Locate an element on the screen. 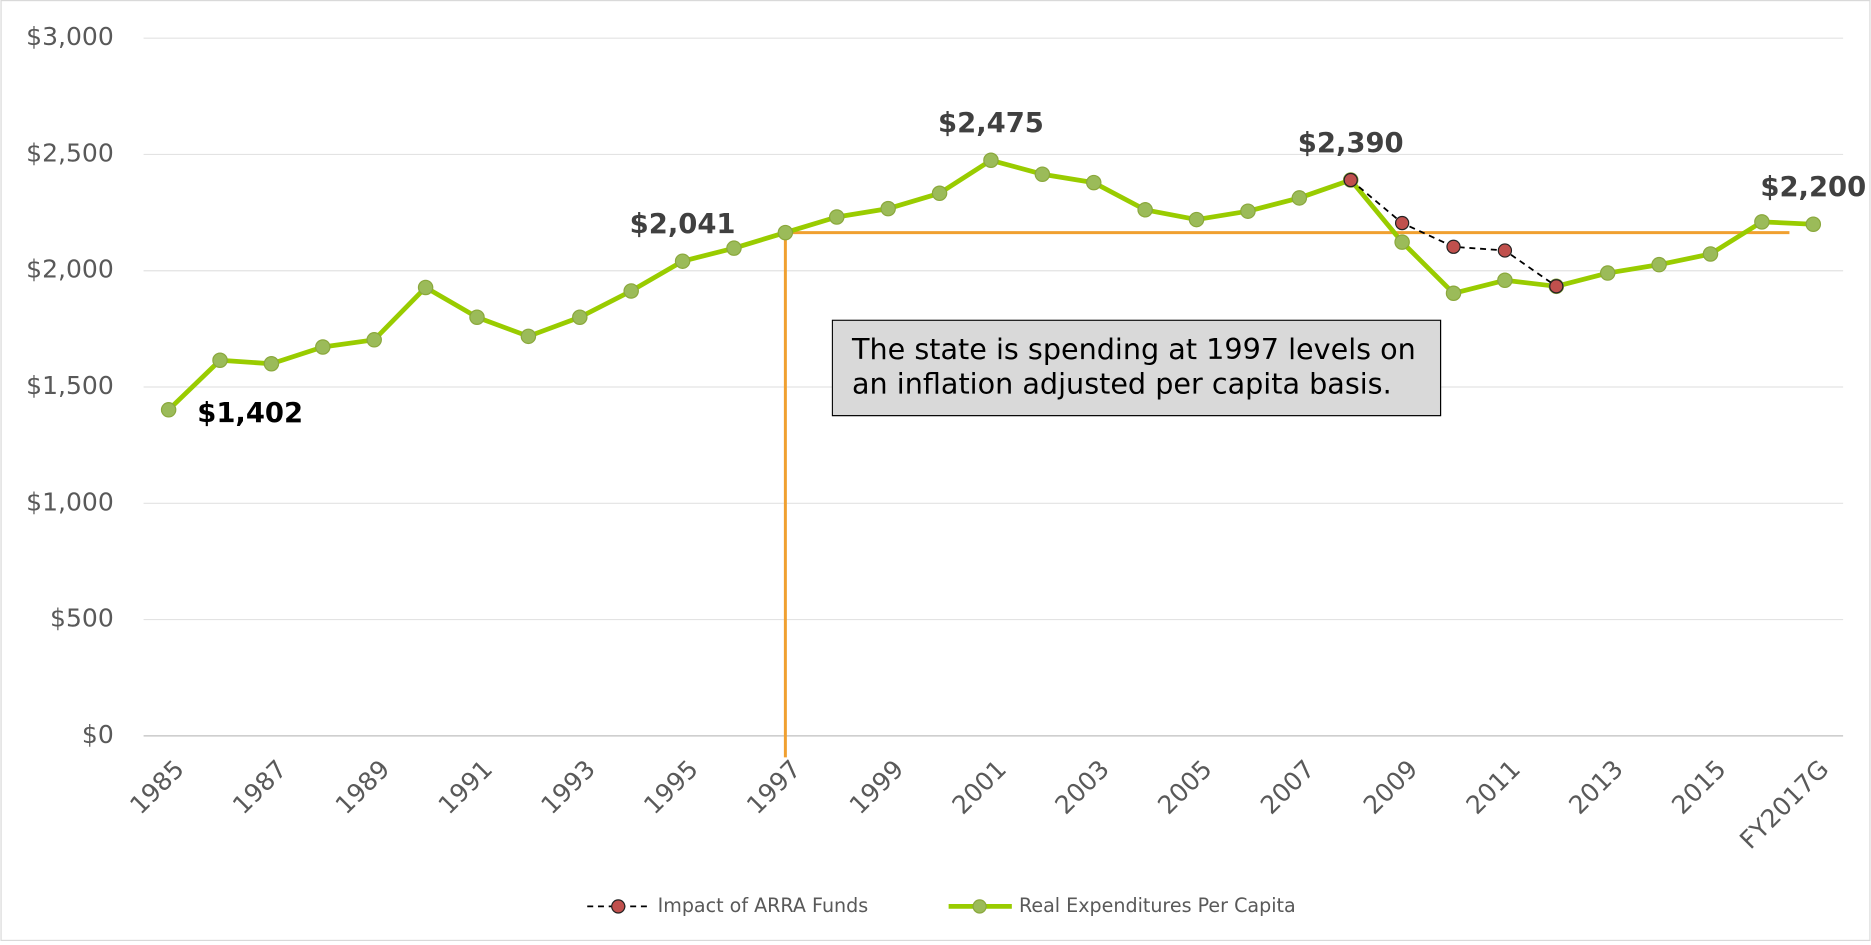  legend-label: Impact of ARRA Funds is located at coordinates (763, 906).